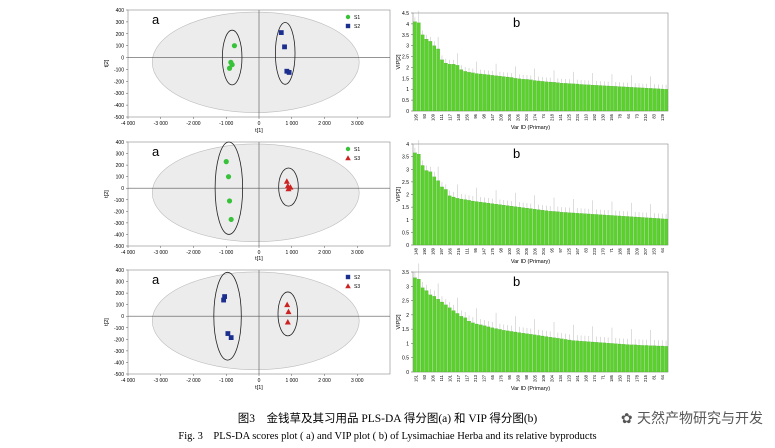 This screenshot has height=448, width=775. Describe the element at coordinates (120, 166) in the screenshot. I see `y-tick-label: 200` at that location.